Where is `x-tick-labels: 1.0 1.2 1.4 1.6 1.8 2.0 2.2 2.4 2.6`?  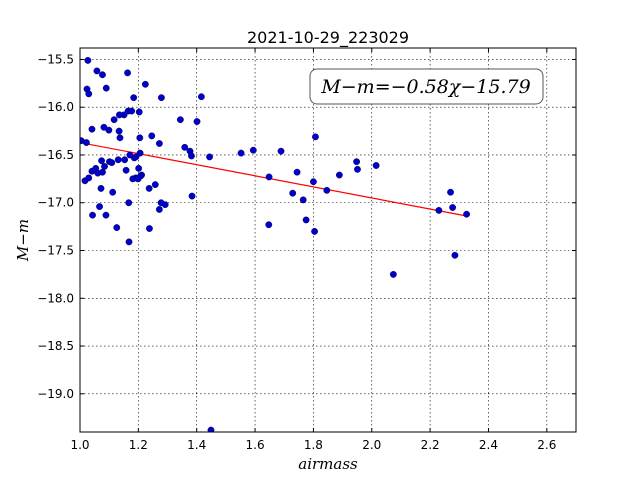 x-tick-labels: 1.0 1.2 1.4 1.6 1.8 2.0 2.2 2.4 2.6 is located at coordinates (313, 445).